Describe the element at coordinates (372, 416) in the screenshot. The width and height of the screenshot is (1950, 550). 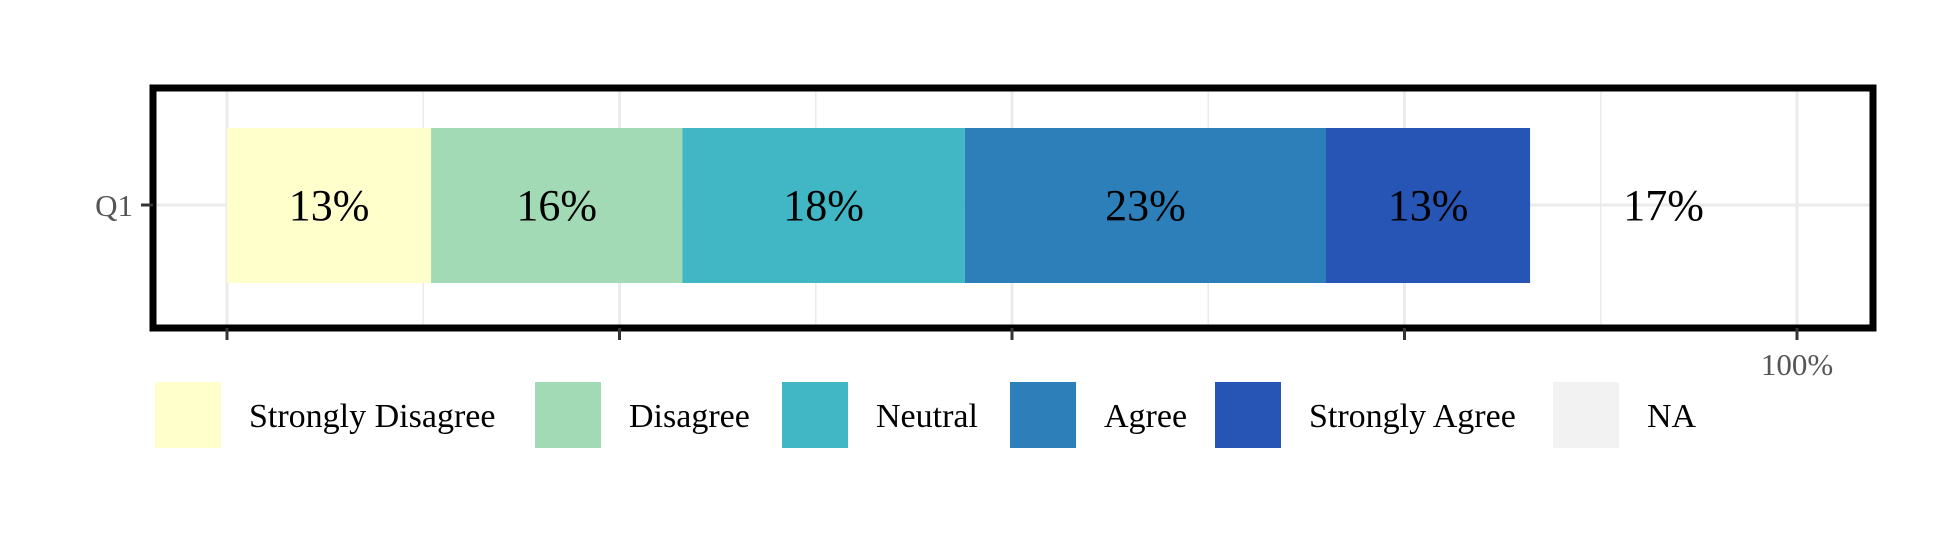
I see `legend-label: Strongly Disagree` at that location.